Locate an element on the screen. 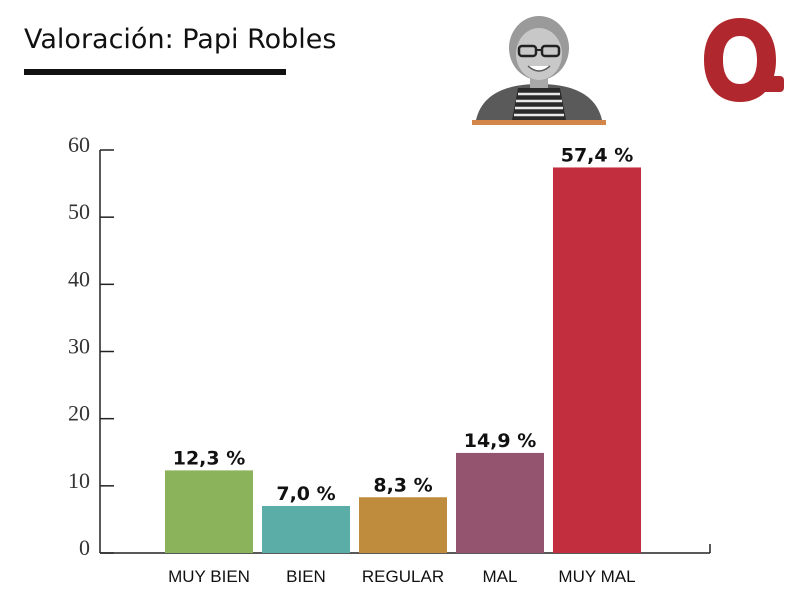 This screenshot has width=800, height=600. q-logo-icon is located at coordinates (744, 60).